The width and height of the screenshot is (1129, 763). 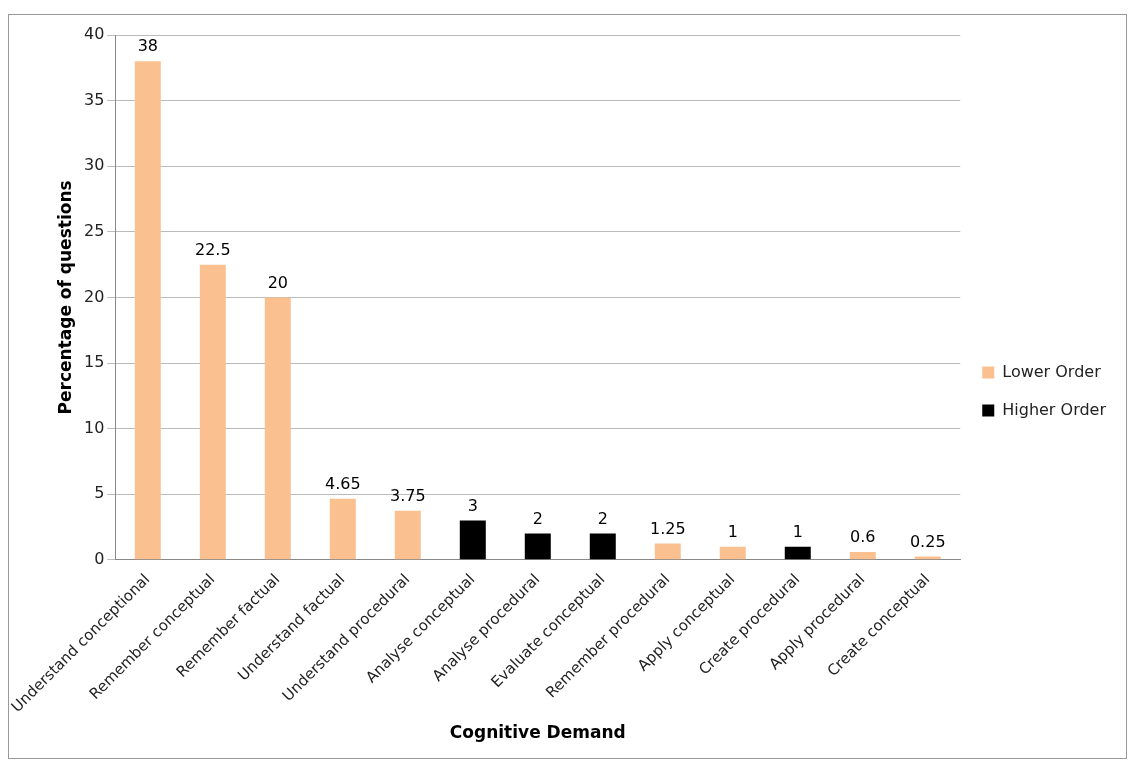 I want to click on data-label: 22.5, so click(x=212, y=249).